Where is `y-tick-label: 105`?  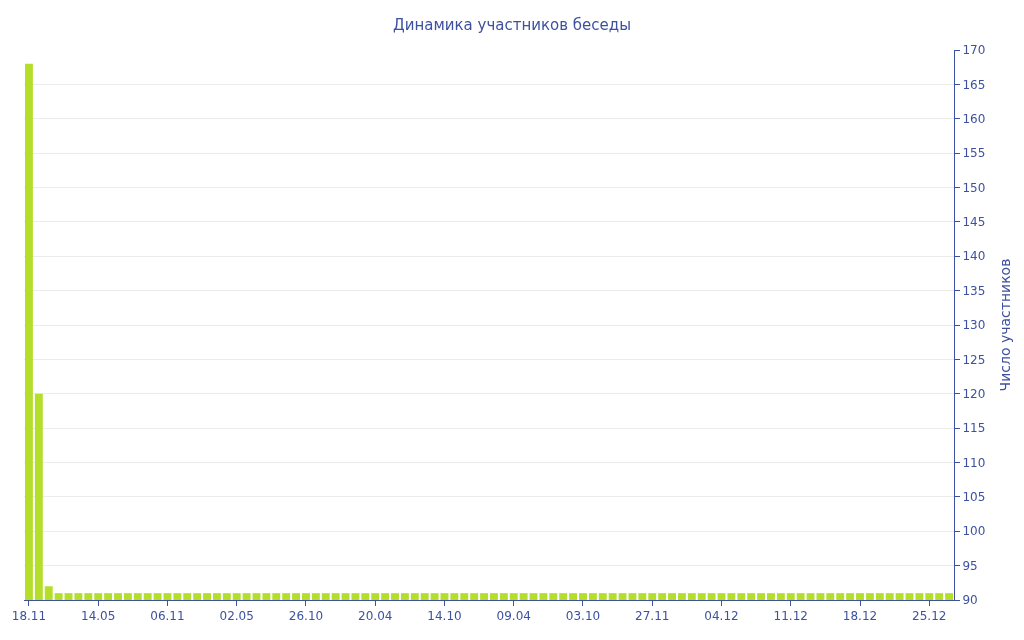 y-tick-label: 105 is located at coordinates (974, 497).